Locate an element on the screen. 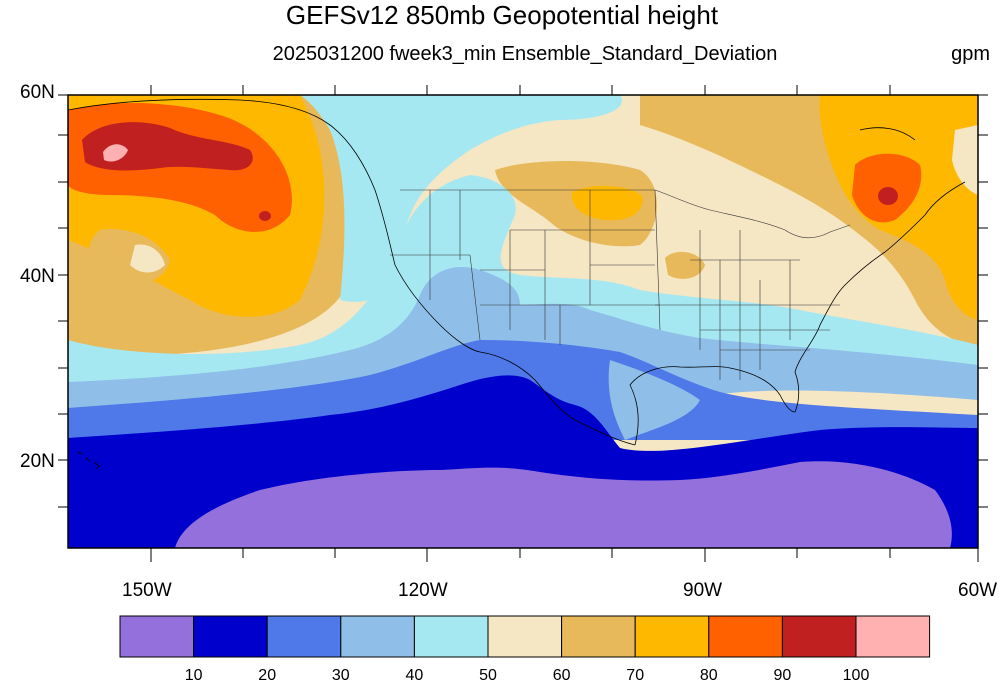 The height and width of the screenshot is (683, 1004). state-lines-west is located at coordinates (525, 267).